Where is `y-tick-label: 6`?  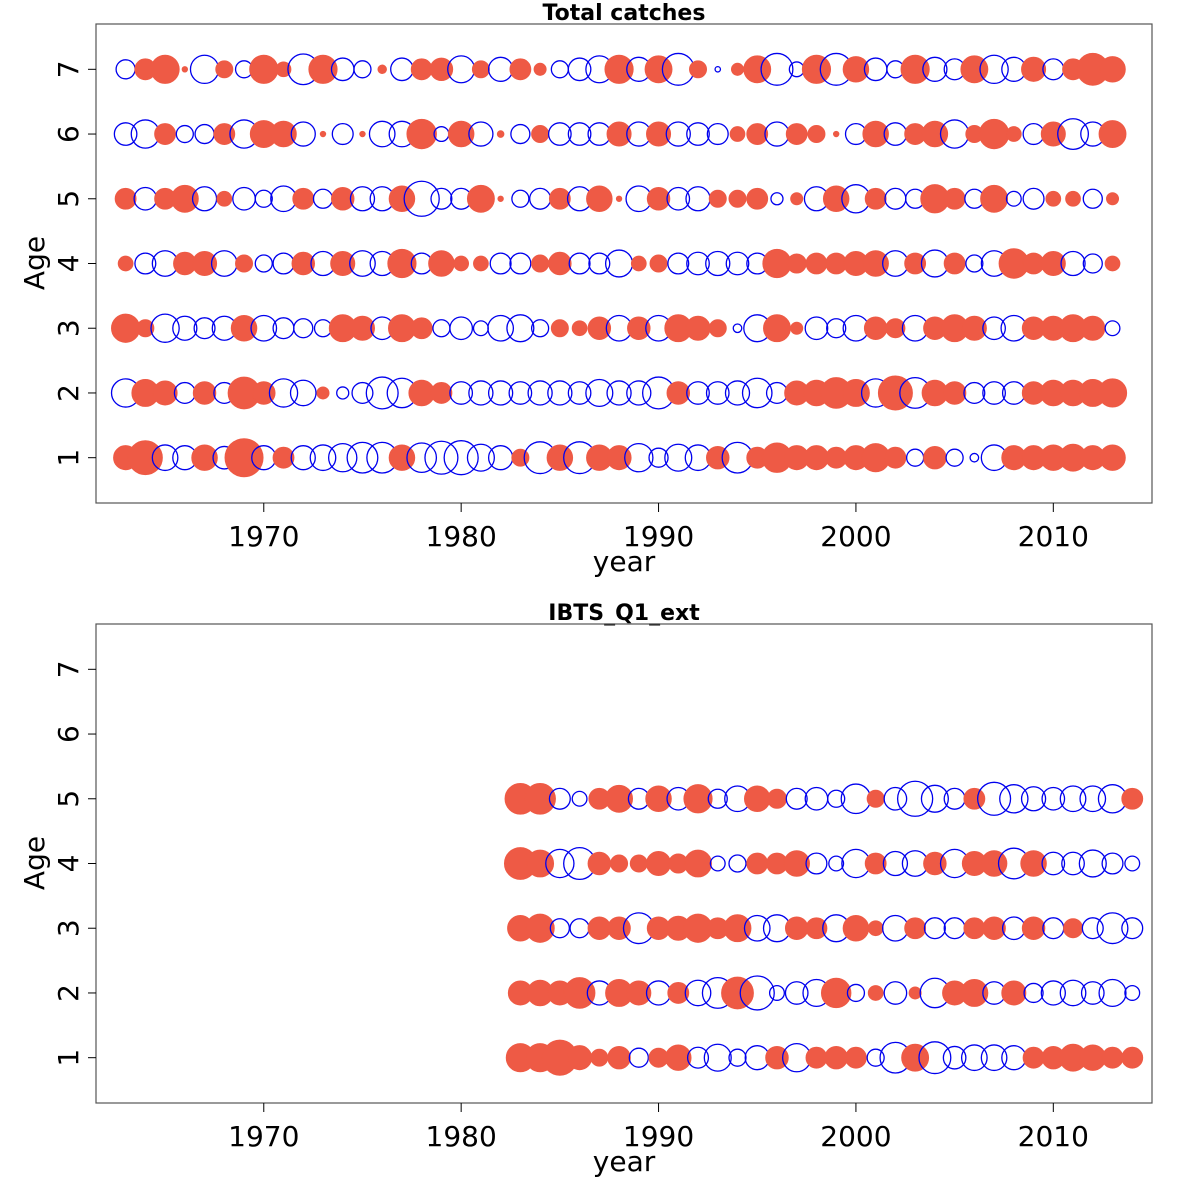
y-tick-label: 6 is located at coordinates (68, 734).